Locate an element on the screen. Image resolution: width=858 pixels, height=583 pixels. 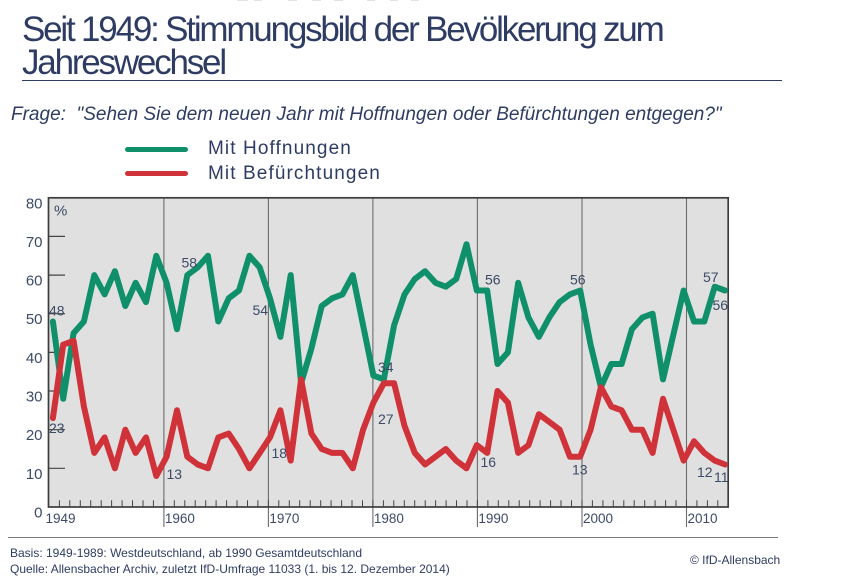
svg-text: 58 is located at coordinates (190, 263).